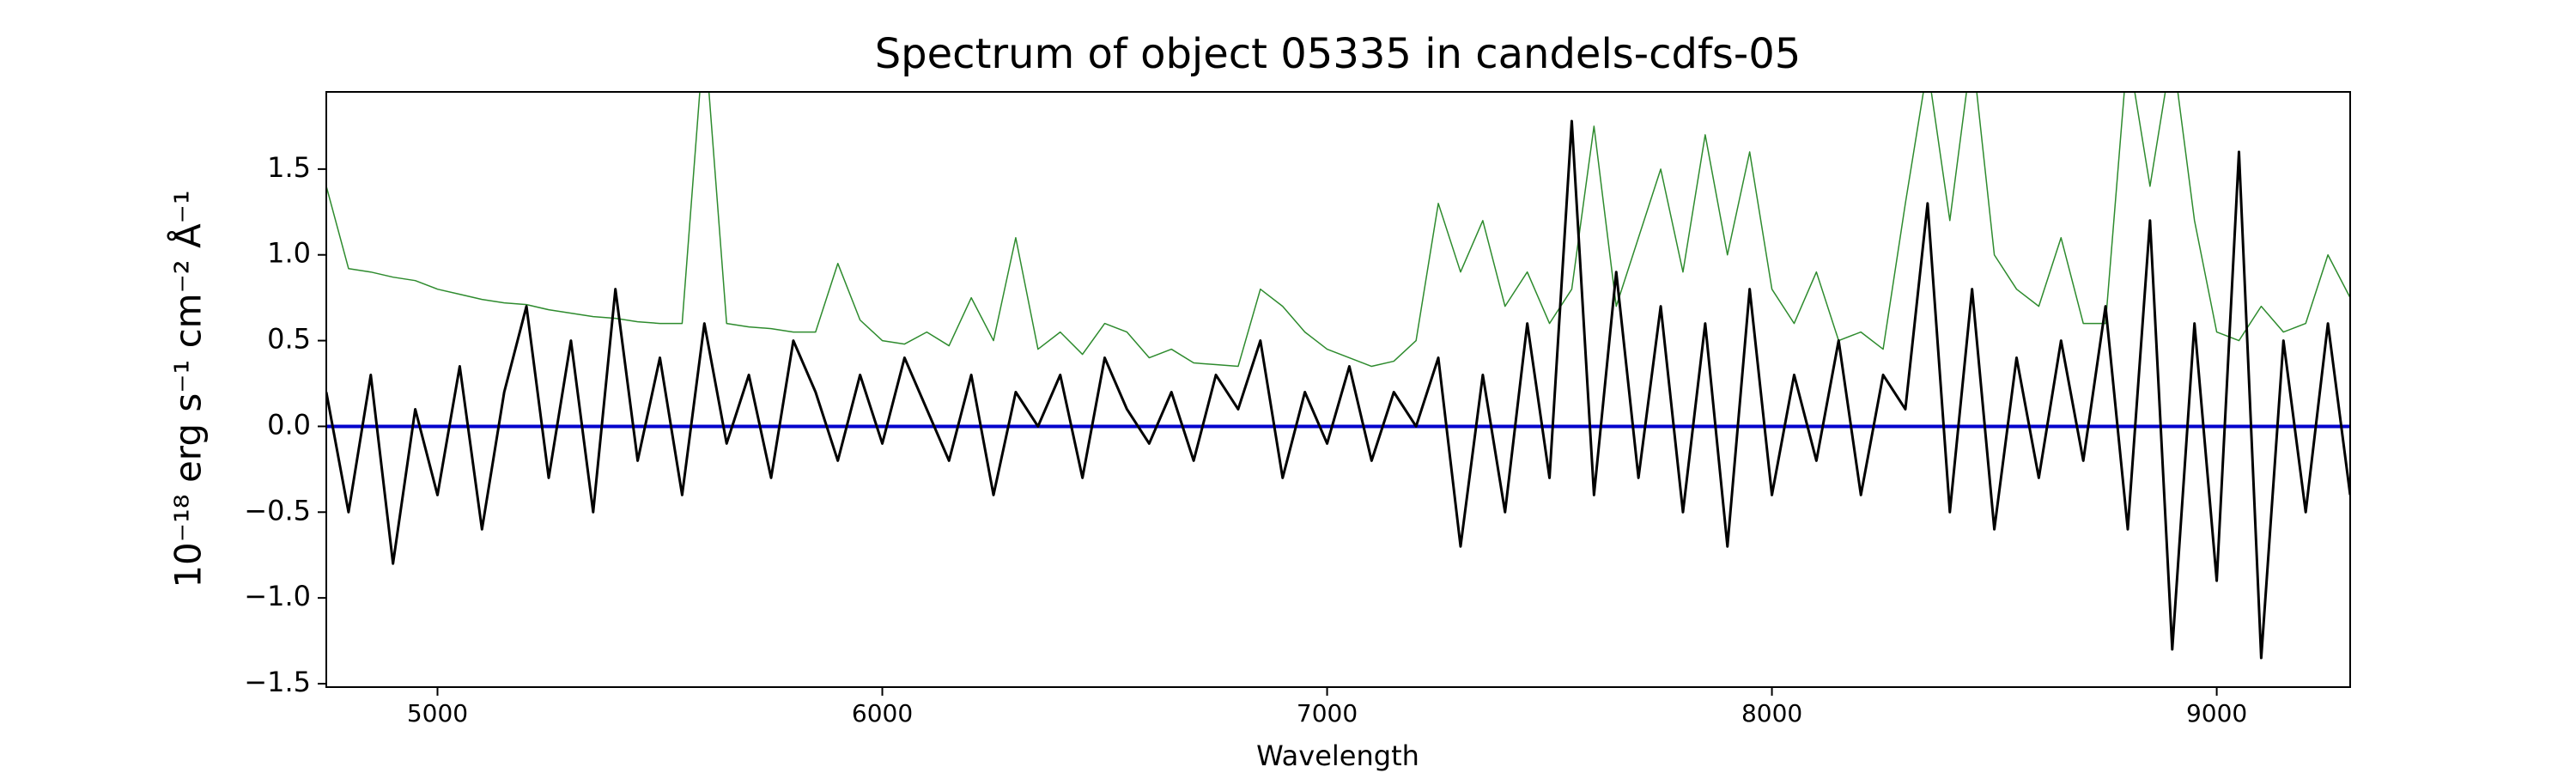  Describe the element at coordinates (289, 167) in the screenshot. I see `y-tick-label: 1.5` at that location.